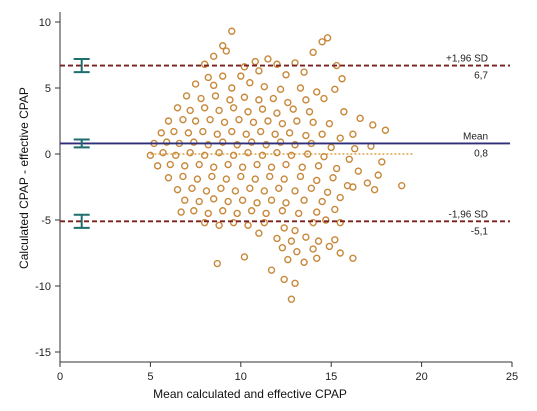 The height and width of the screenshot is (411, 537). What do you see at coordinates (43, 353) in the screenshot?
I see `y-tick-label: -15` at bounding box center [43, 353].